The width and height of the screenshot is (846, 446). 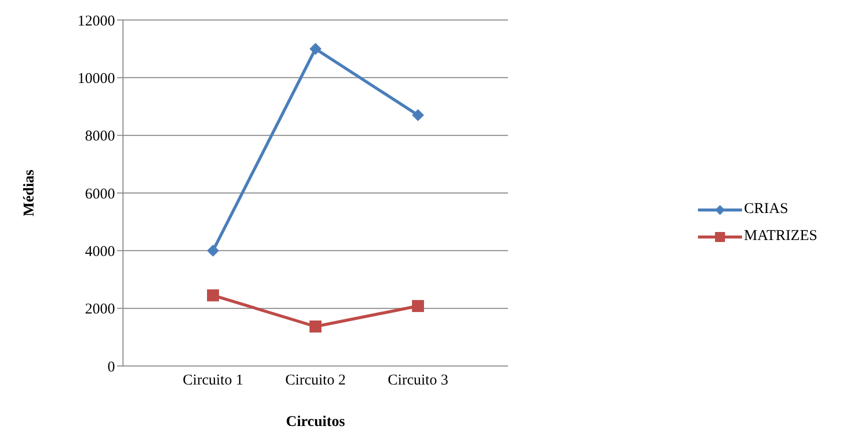 What do you see at coordinates (766, 209) in the screenshot?
I see `legend-label: CRIAS` at bounding box center [766, 209].